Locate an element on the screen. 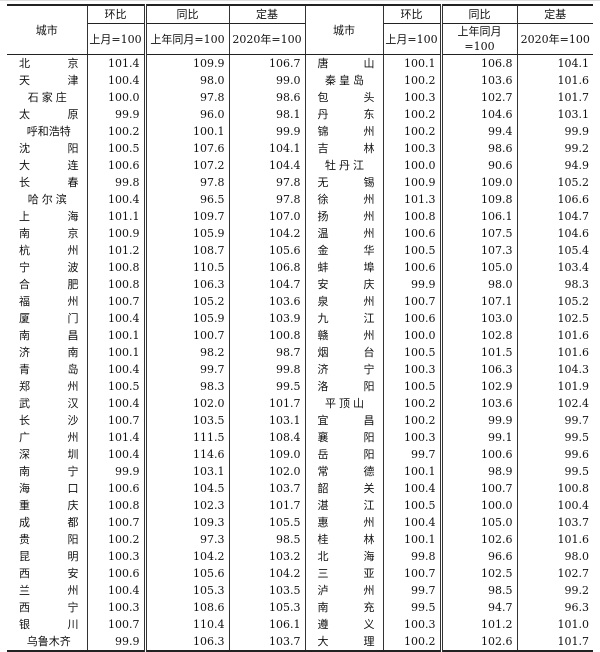 The width and height of the screenshot is (600, 652). header-mom: 环比 is located at coordinates (115, 14).